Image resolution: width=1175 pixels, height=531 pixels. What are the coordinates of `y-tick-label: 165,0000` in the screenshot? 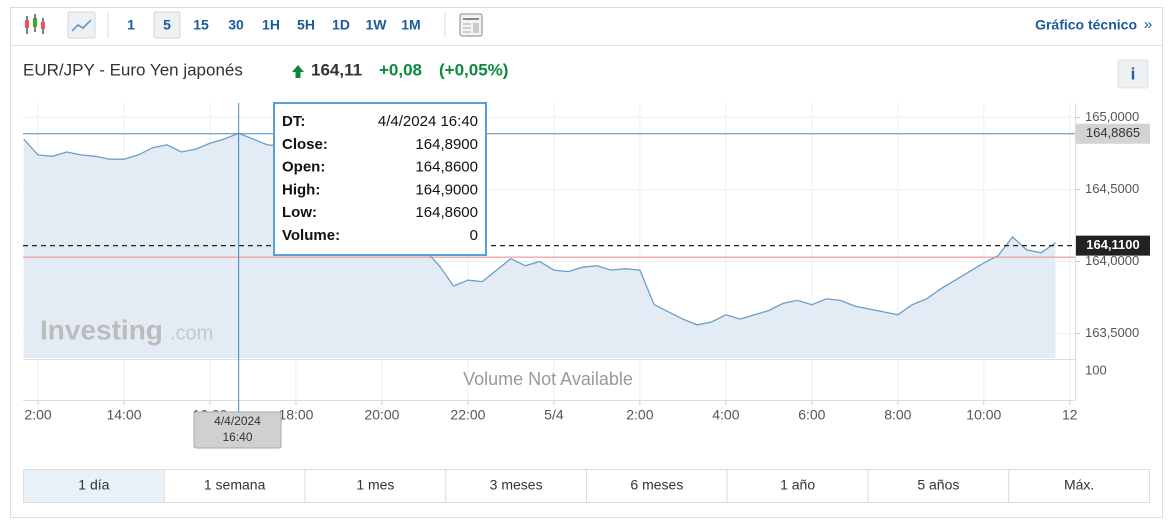 It's located at (1112, 116).